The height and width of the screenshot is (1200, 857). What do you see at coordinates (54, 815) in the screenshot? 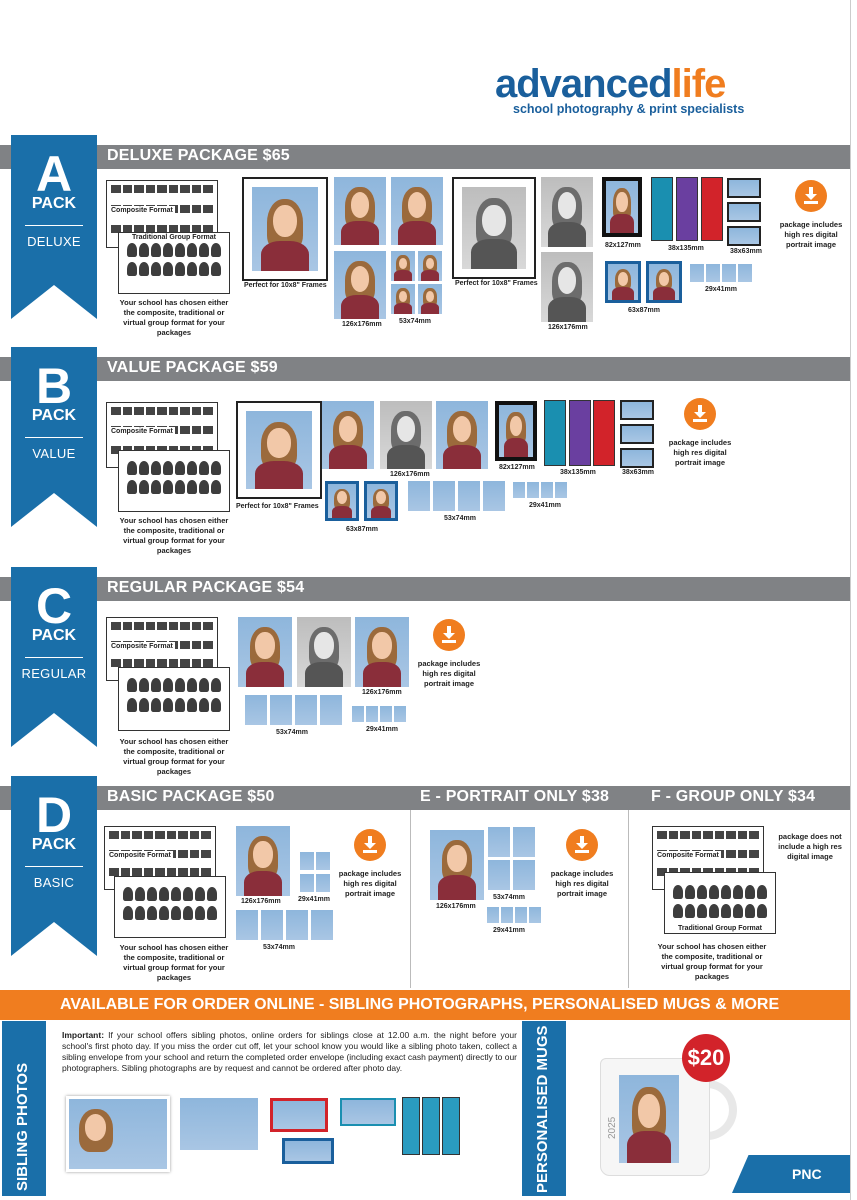
I see `ribbon-d-letter: D` at bounding box center [54, 815].